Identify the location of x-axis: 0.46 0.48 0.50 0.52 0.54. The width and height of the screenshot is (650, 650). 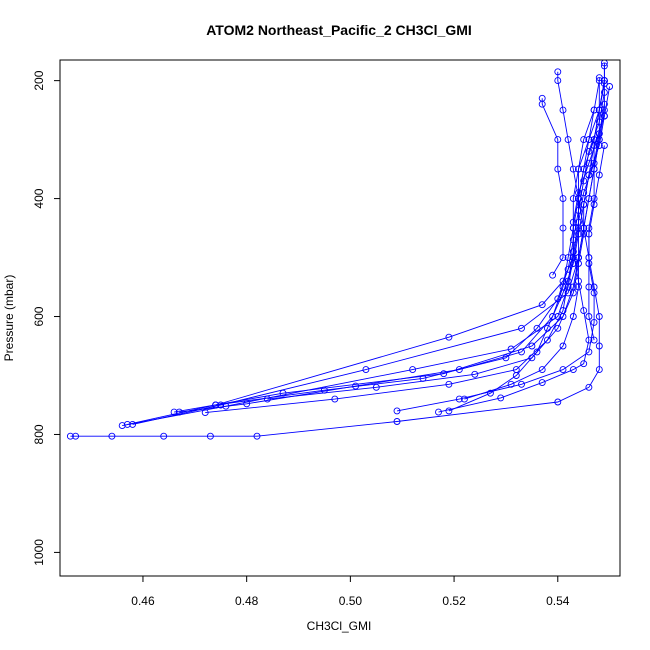
(350, 592).